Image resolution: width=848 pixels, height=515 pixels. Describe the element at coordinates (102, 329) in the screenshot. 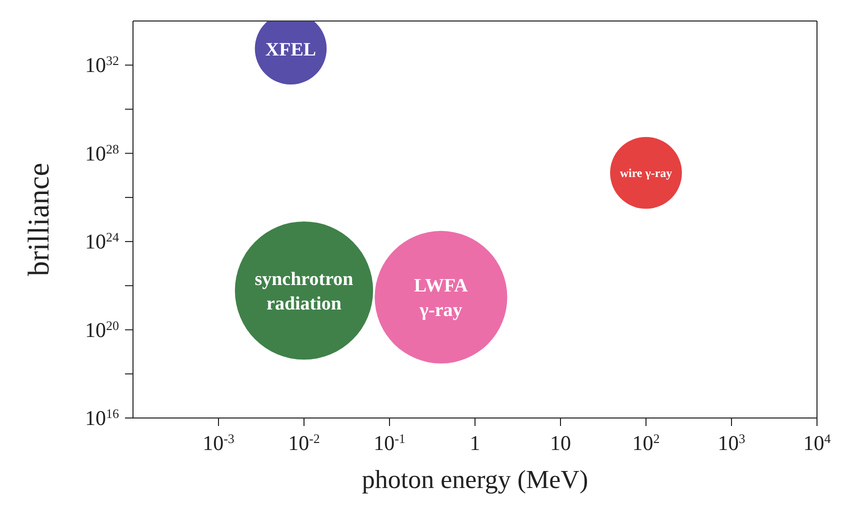

I see `y-tick-label: 10$^{20}$` at that location.